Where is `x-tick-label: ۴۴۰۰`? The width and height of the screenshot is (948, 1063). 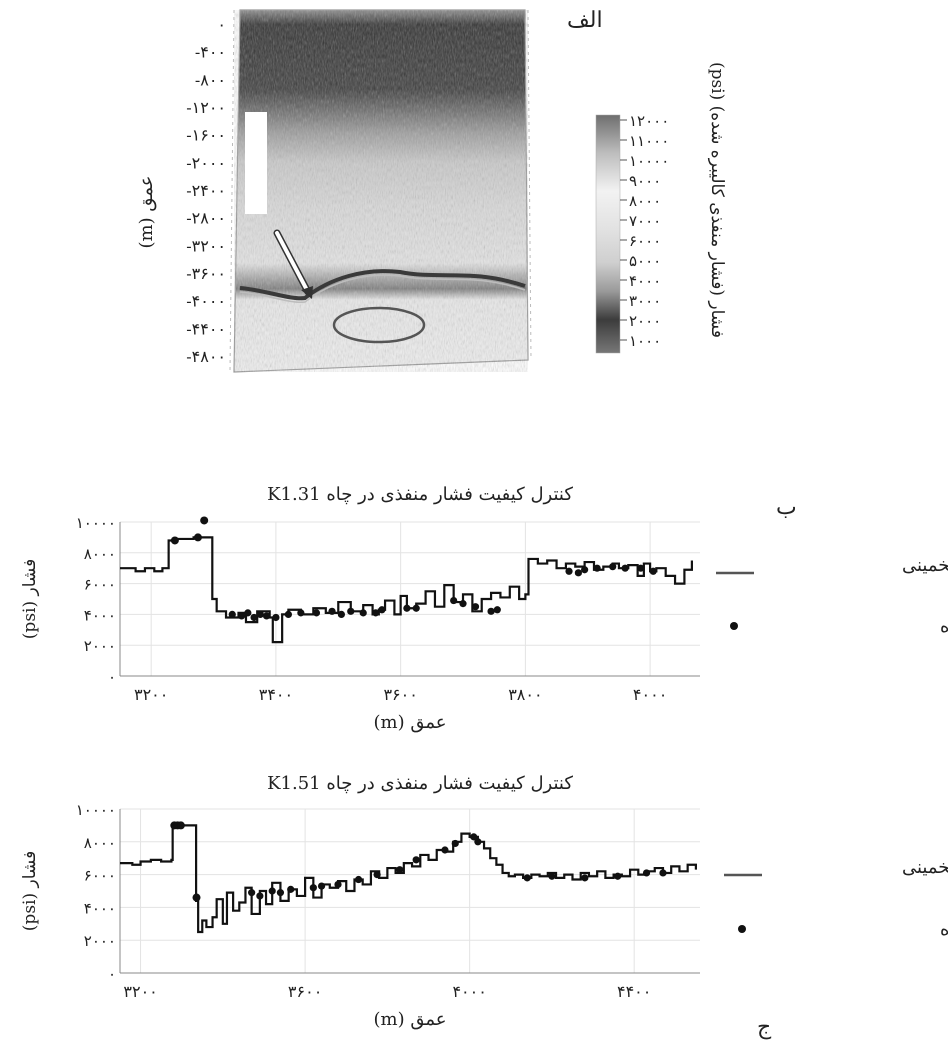 x-tick-label: ۴۴۰۰ is located at coordinates (634, 991).